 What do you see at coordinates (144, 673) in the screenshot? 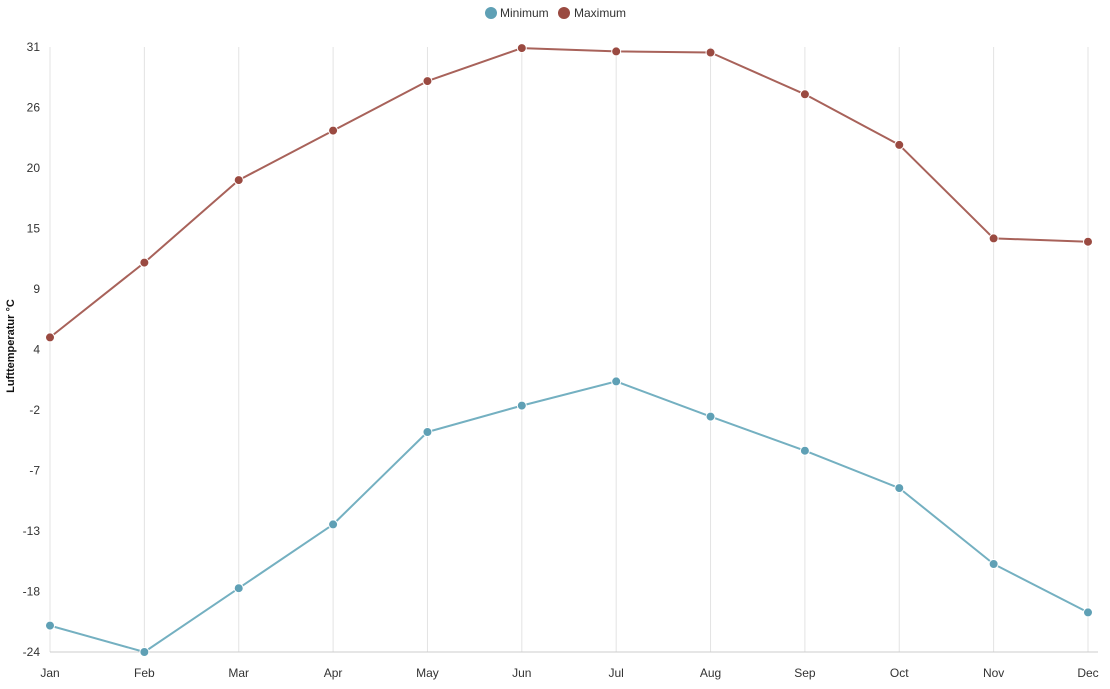
I see `x-tick-label: Feb` at bounding box center [144, 673].